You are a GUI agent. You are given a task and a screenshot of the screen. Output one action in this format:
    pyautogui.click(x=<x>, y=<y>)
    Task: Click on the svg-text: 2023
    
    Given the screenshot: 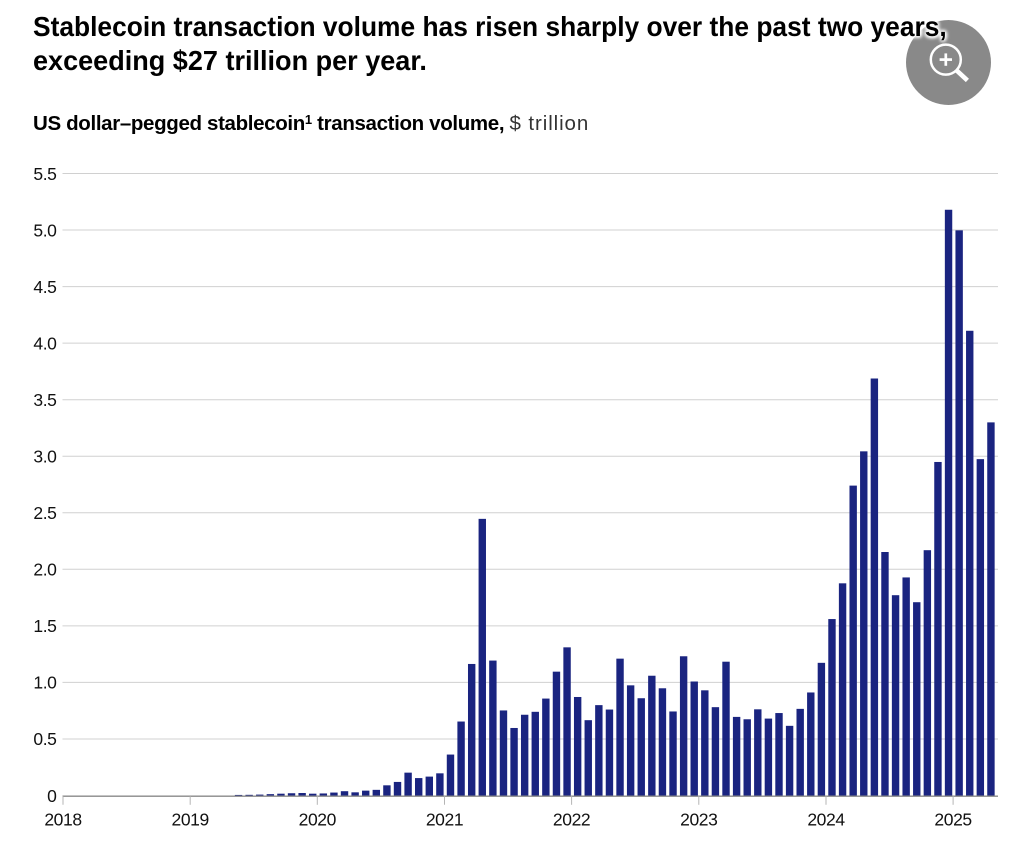 What is the action you would take?
    pyautogui.click(x=698, y=820)
    